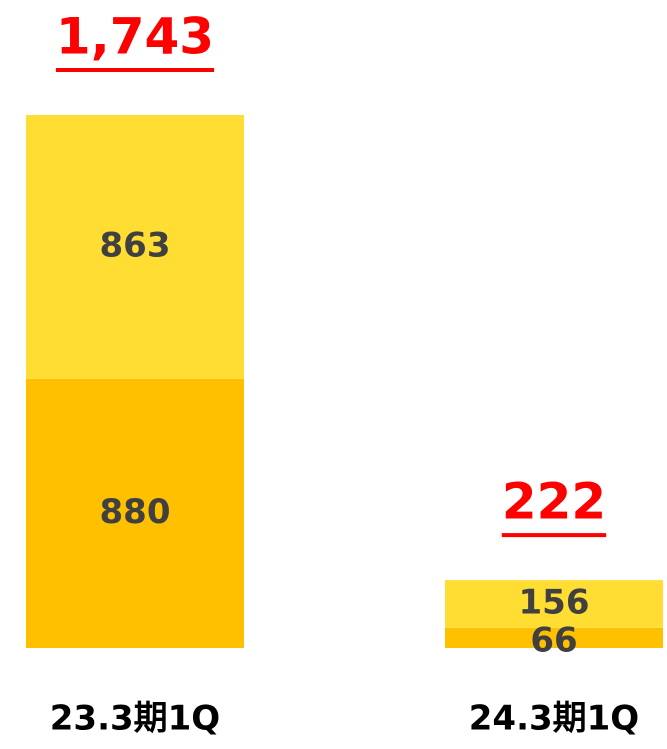  Describe the element at coordinates (554, 719) in the screenshot. I see `x-tick-label: 24.3期1Q` at that location.